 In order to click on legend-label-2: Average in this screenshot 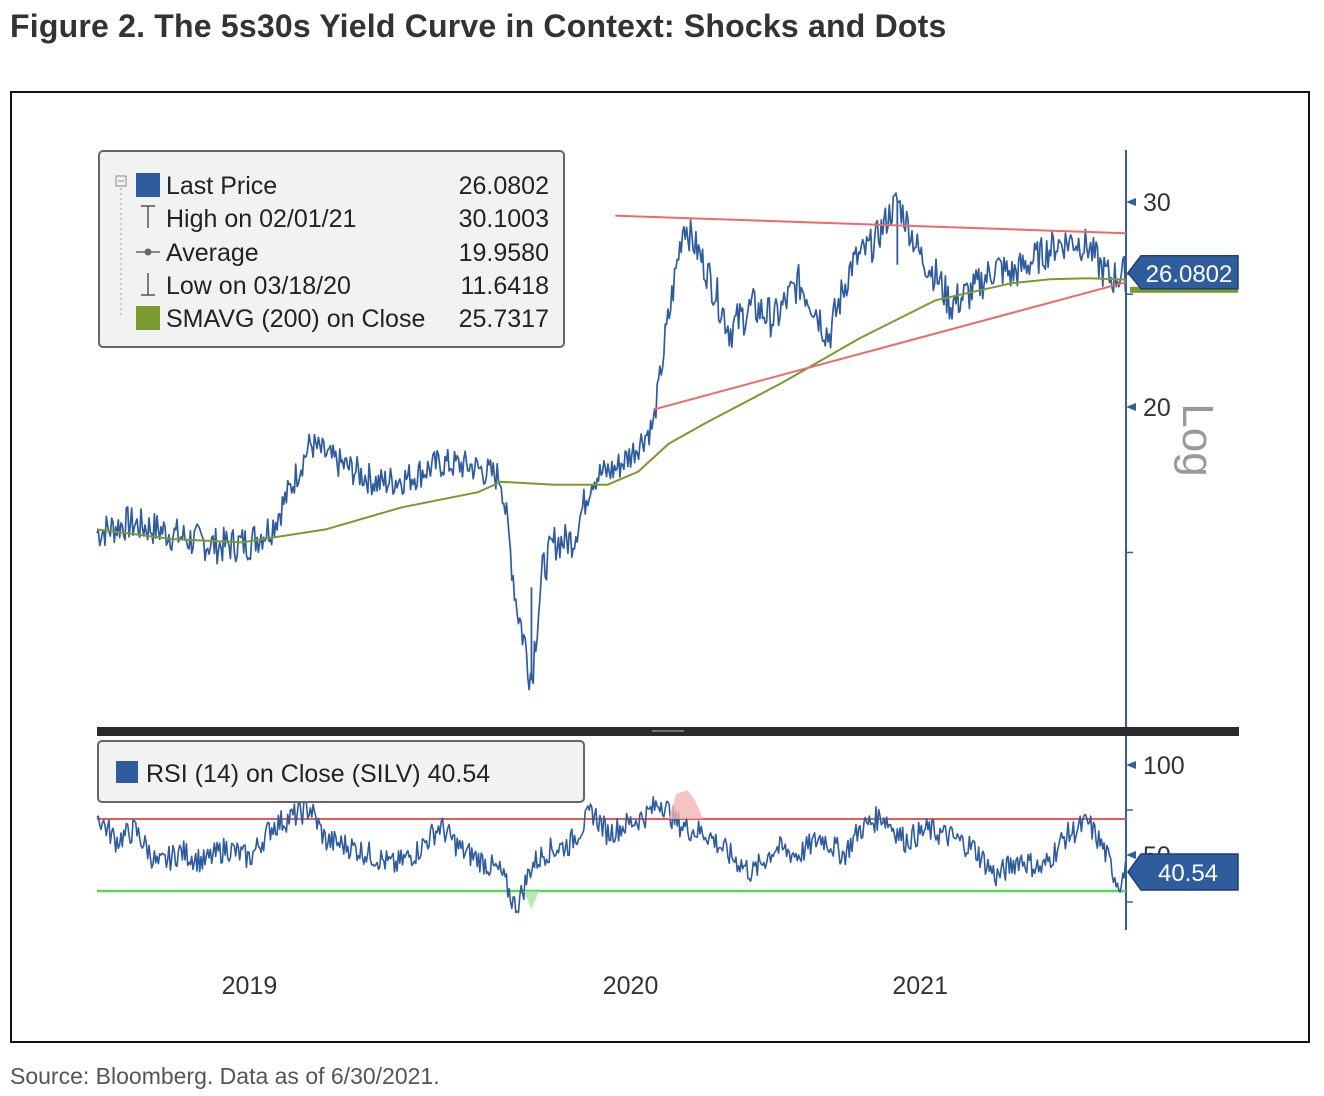, I will do `click(212, 253)`.